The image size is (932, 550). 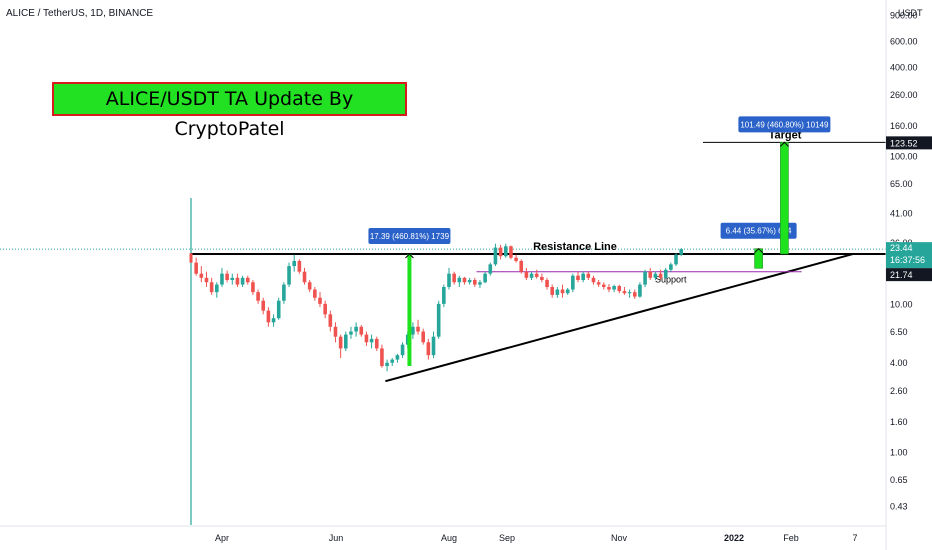 What do you see at coordinates (904, 15) in the screenshot?
I see `y-tick-label: 900.00` at bounding box center [904, 15].